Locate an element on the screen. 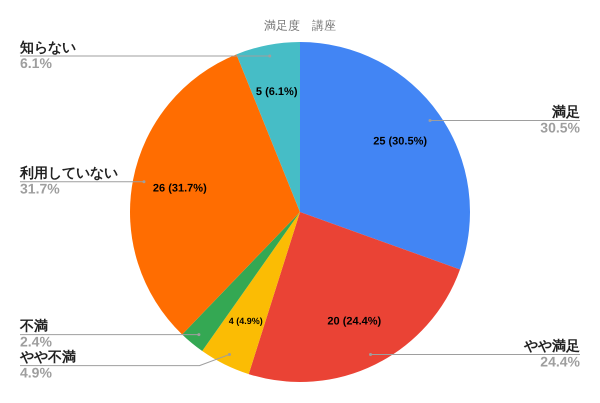 The image size is (600, 403). chart-title: 満足度 講座 is located at coordinates (300, 25).